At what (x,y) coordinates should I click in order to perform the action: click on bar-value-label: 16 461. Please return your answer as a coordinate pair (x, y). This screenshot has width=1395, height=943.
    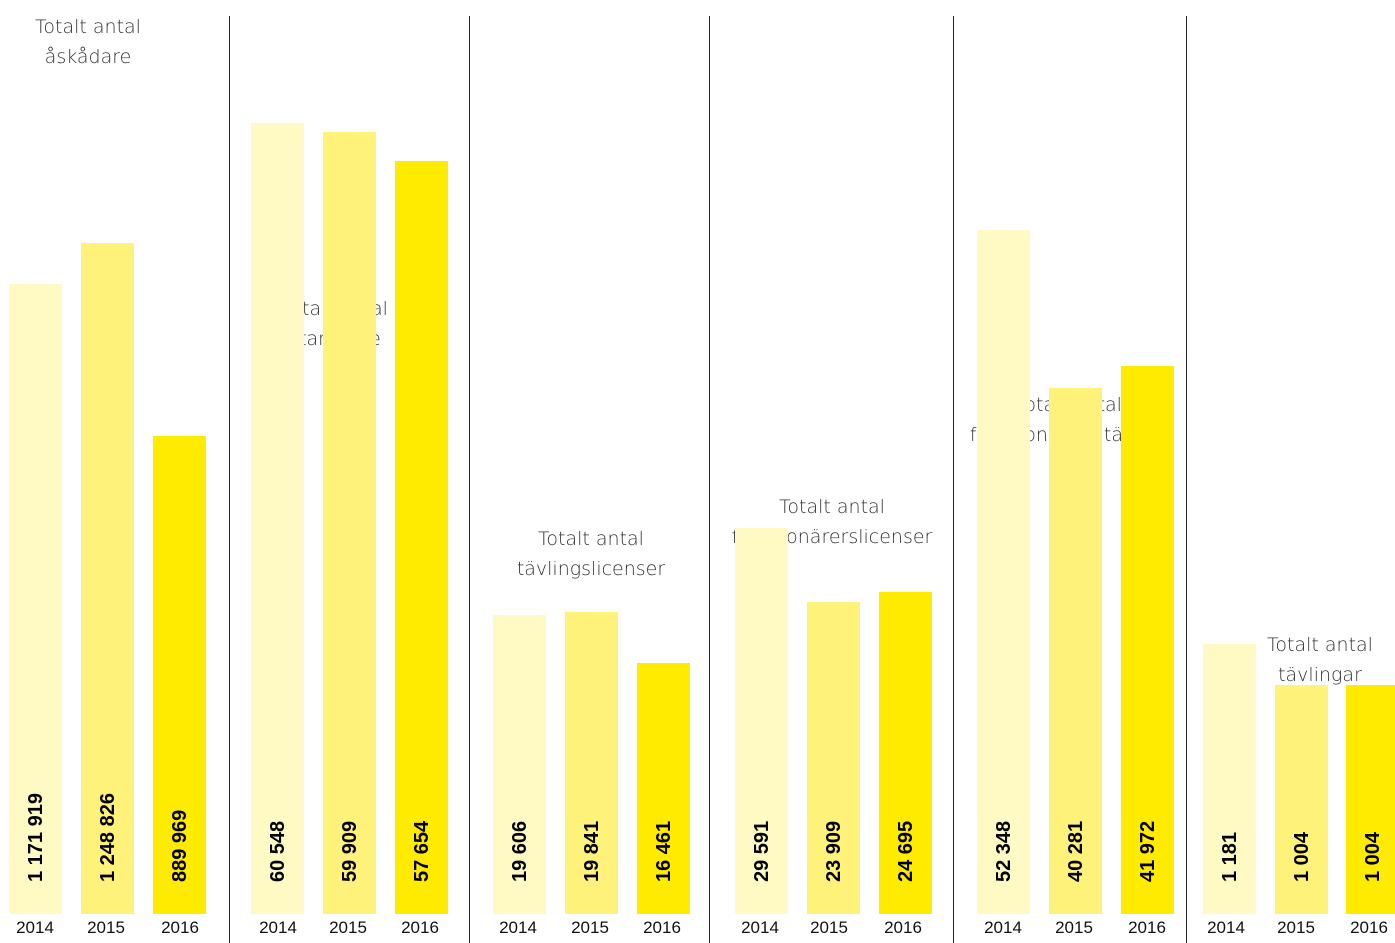
    Looking at the image, I should click on (663, 851).